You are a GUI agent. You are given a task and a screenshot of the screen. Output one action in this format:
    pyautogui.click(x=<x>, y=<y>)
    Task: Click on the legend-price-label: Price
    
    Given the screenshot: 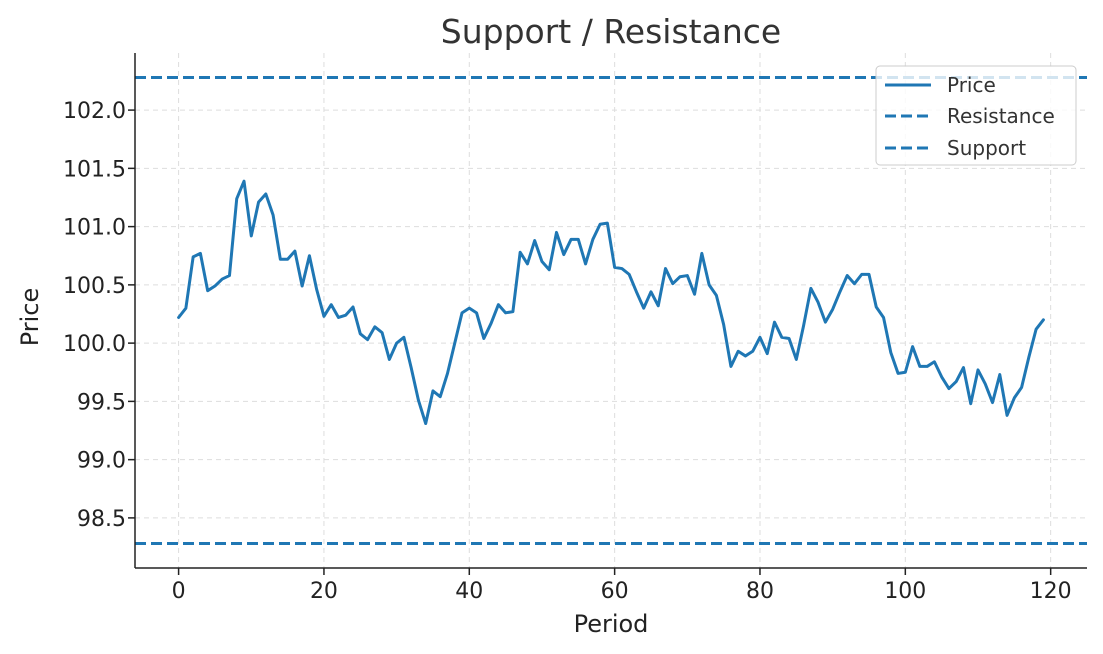 What is the action you would take?
    pyautogui.click(x=971, y=85)
    